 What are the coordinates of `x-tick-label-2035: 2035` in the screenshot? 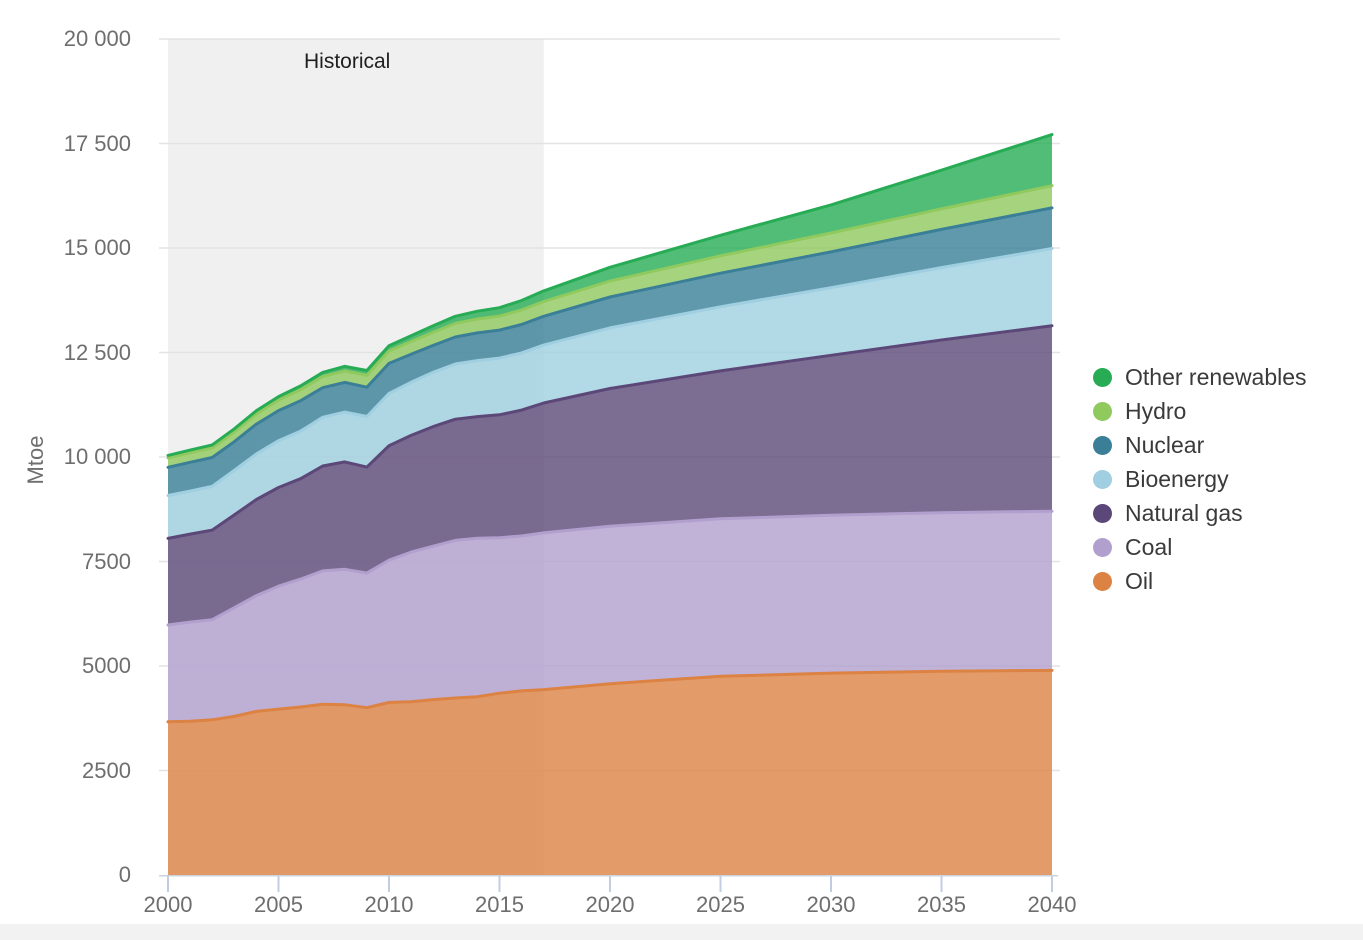 It's located at (941, 904).